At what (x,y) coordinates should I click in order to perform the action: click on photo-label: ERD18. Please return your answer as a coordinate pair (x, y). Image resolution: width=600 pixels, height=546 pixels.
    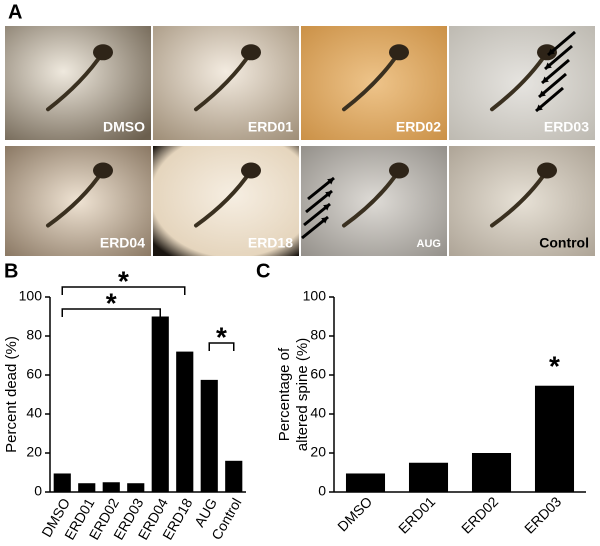
    Looking at the image, I should click on (270, 243).